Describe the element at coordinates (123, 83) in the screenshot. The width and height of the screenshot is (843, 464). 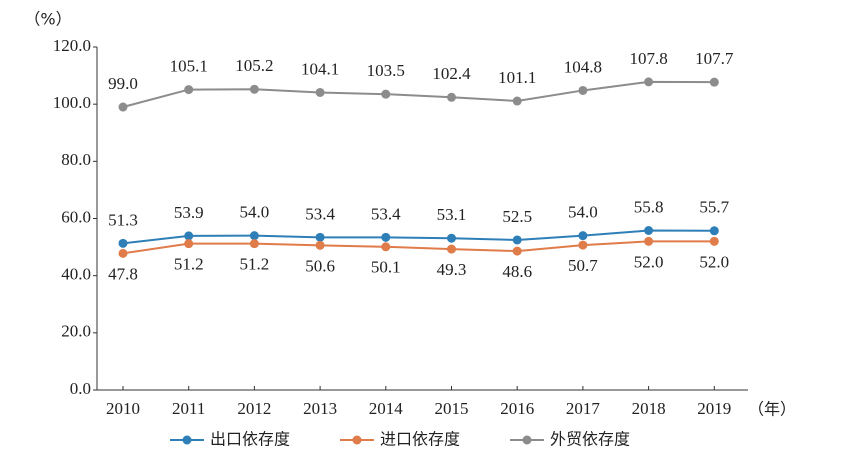
I see `data-label: 99.0` at that location.